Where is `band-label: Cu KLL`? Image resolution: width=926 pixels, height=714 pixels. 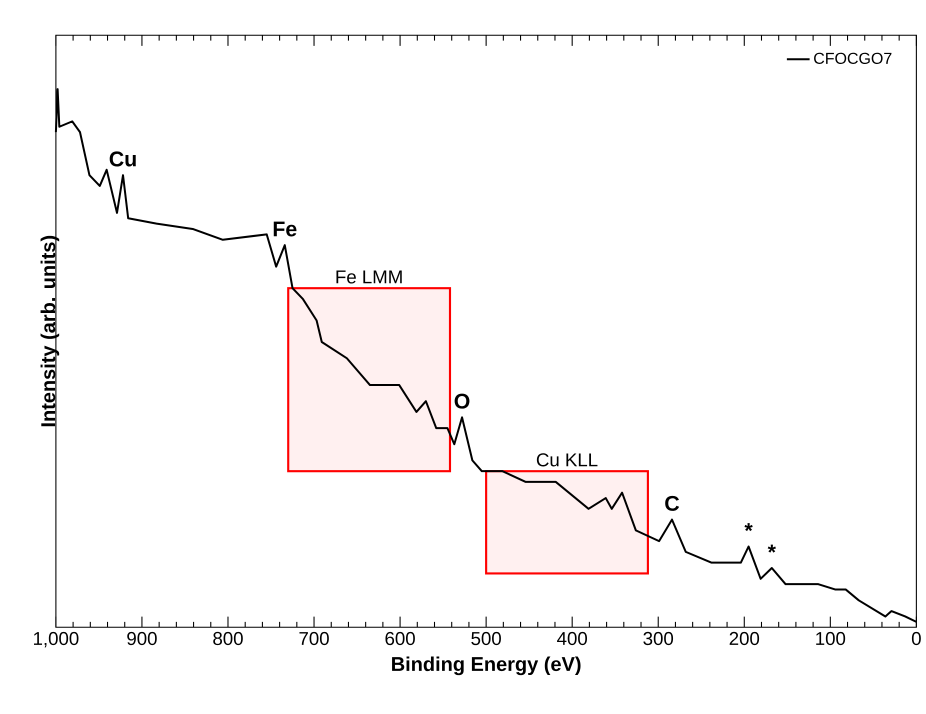
band-label: Cu KLL is located at coordinates (567, 460).